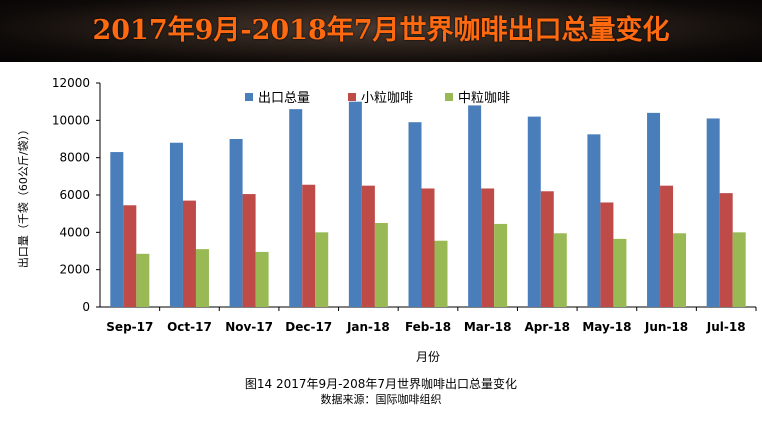 Image resolution: width=762 pixels, height=428 pixels. What do you see at coordinates (74, 232) in the screenshot?
I see `y-tick-label: 4000` at bounding box center [74, 232].